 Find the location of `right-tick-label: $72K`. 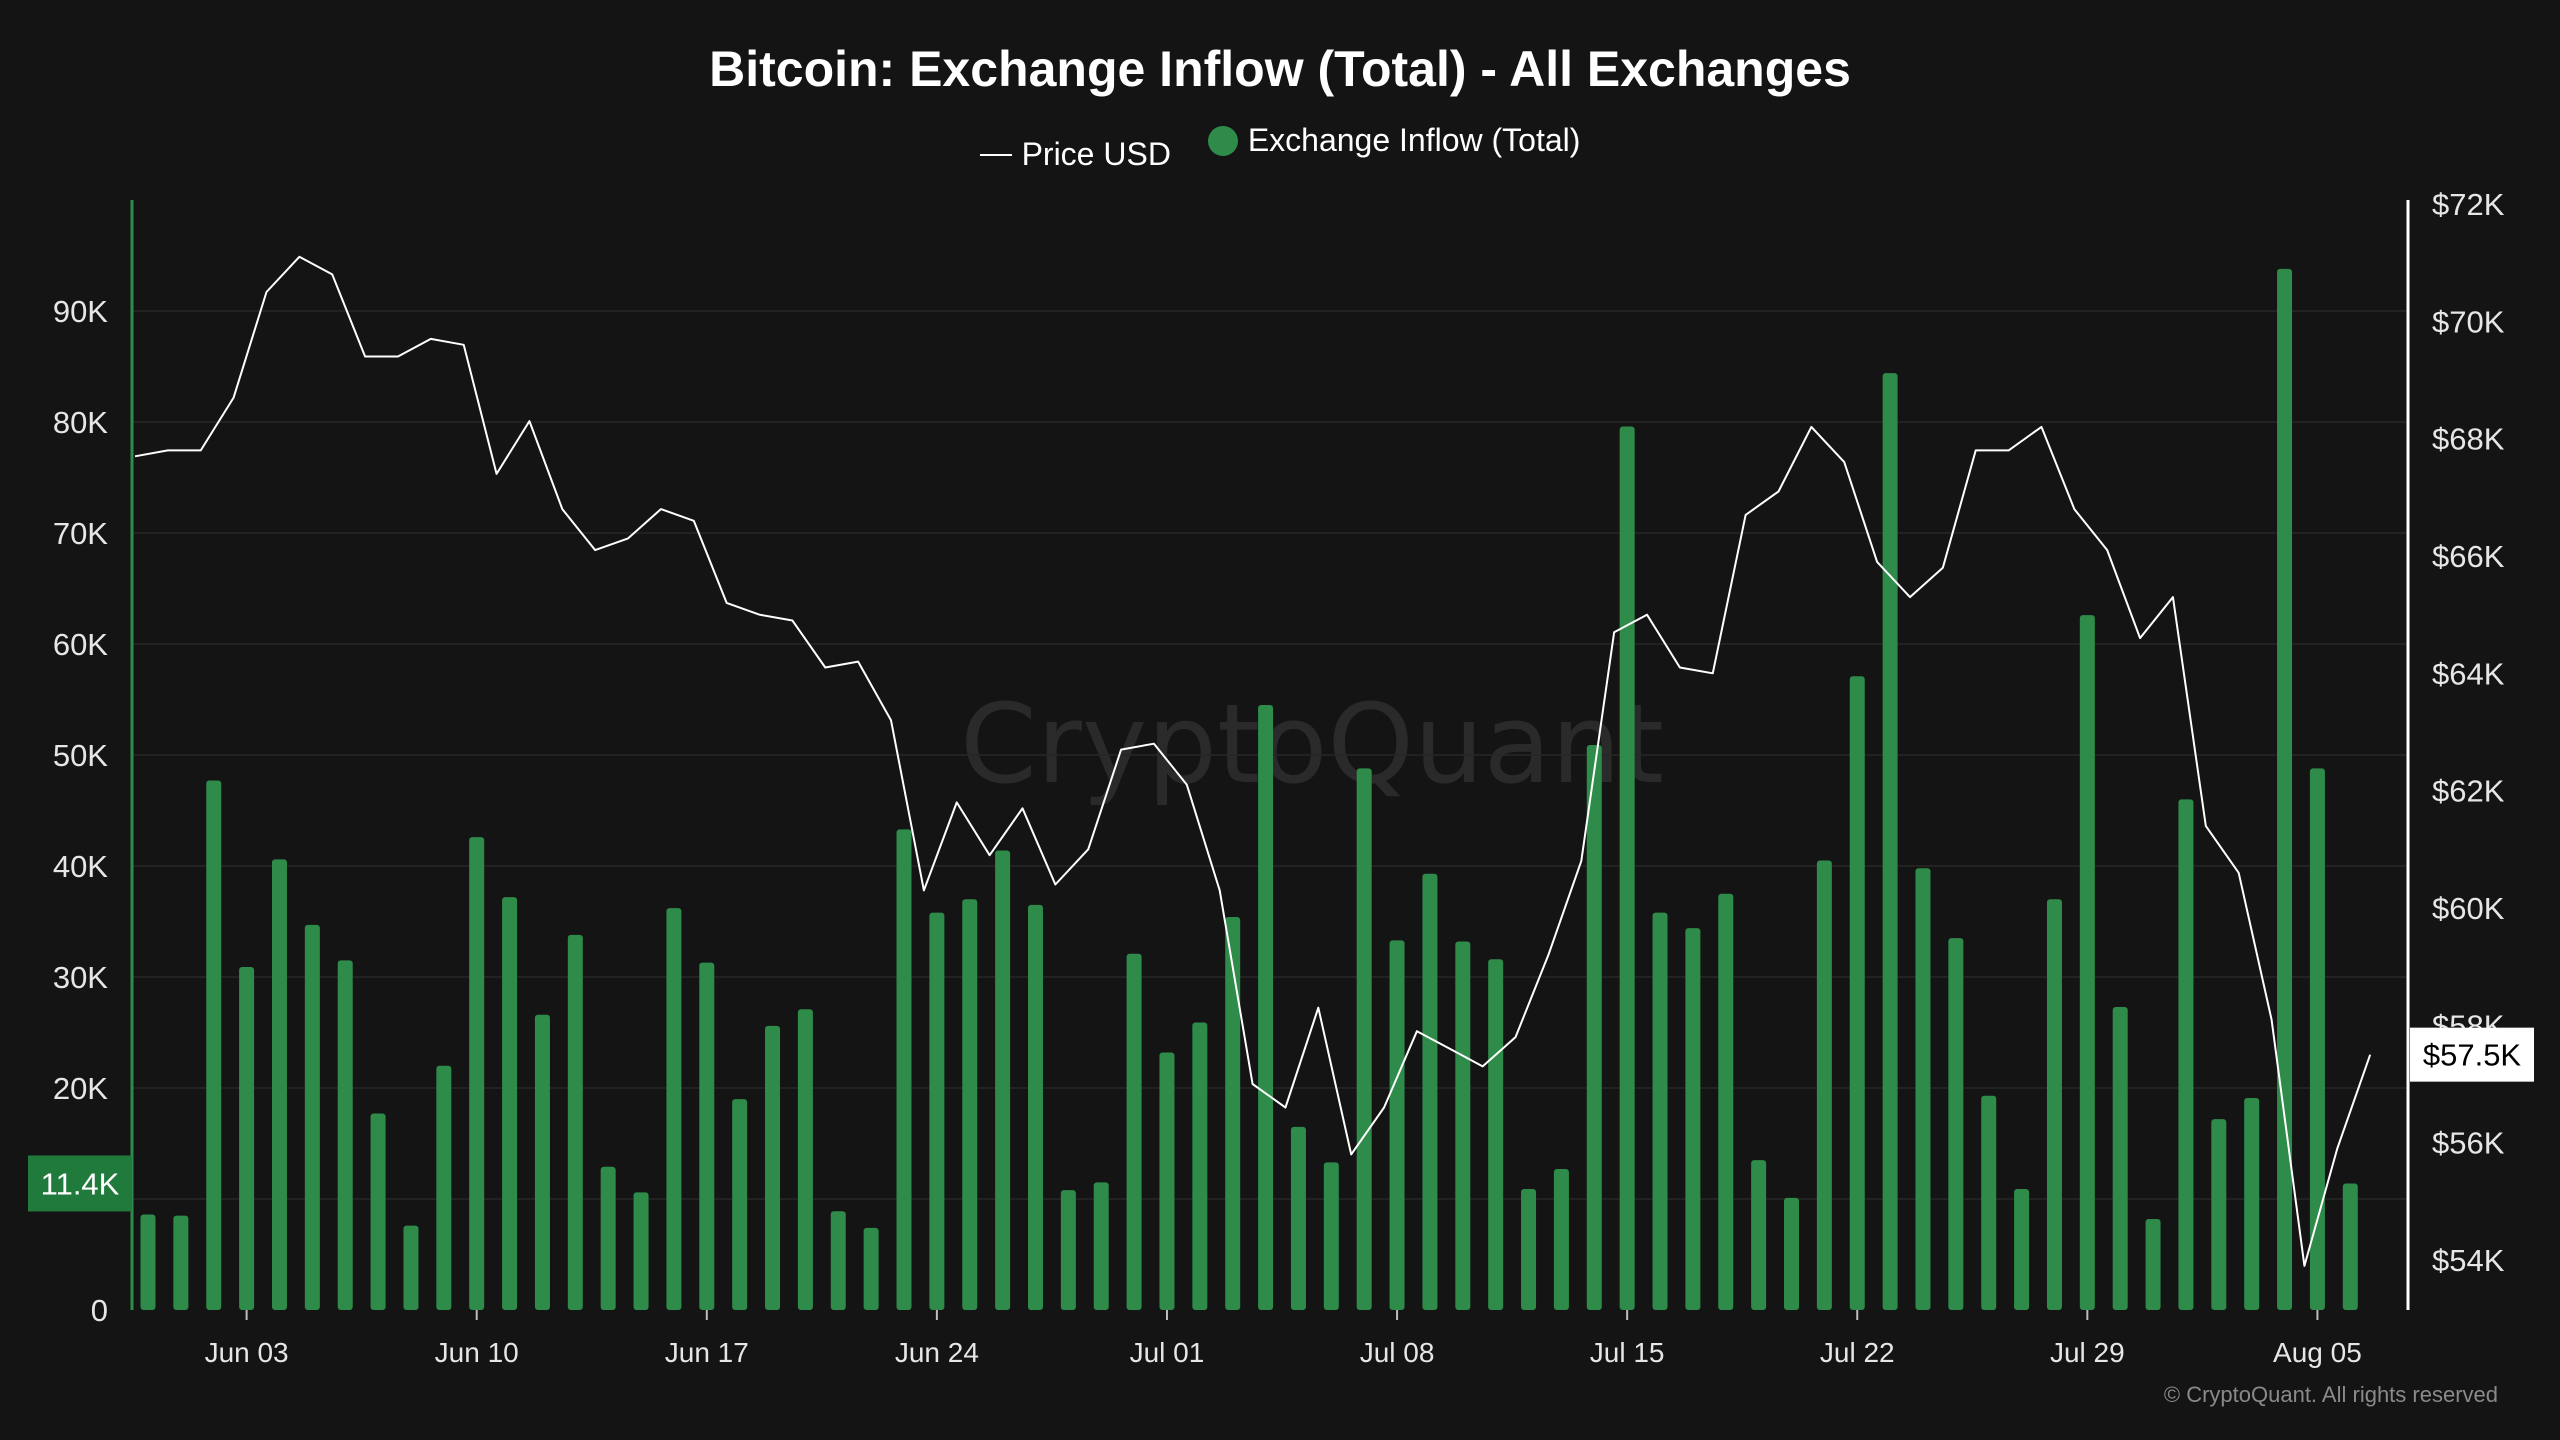

right-tick-label: $72K is located at coordinates (2468, 204).